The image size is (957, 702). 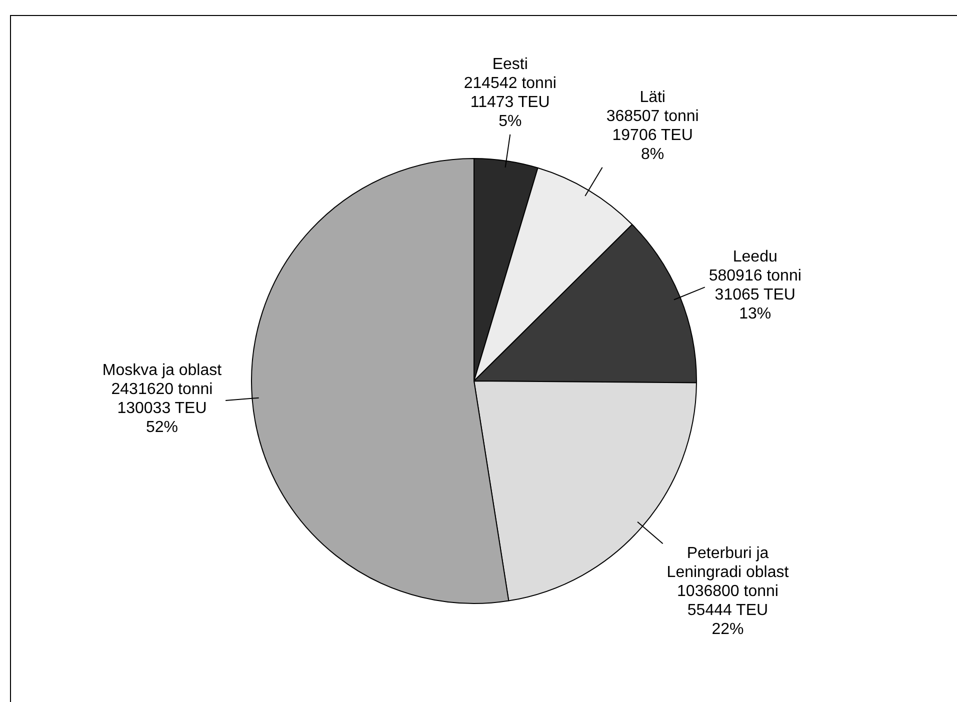 What do you see at coordinates (727, 610) in the screenshot?
I see `data-label: 1036800 tonni 55444 TEU 22%` at bounding box center [727, 610].